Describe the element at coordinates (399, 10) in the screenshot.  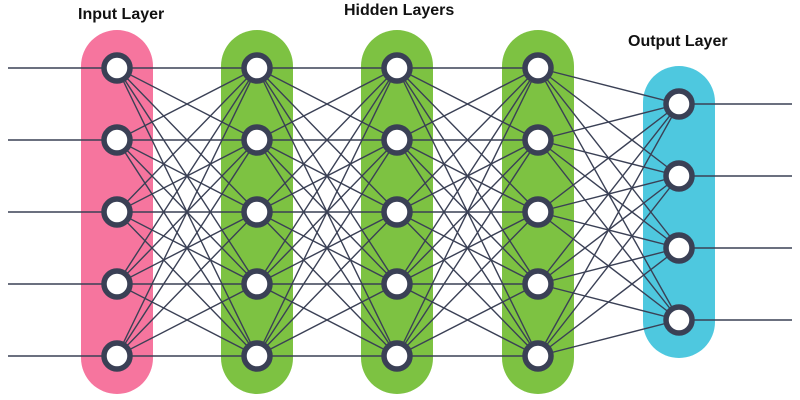
I see `hidden-layers-title: Hidden Layers` at that location.